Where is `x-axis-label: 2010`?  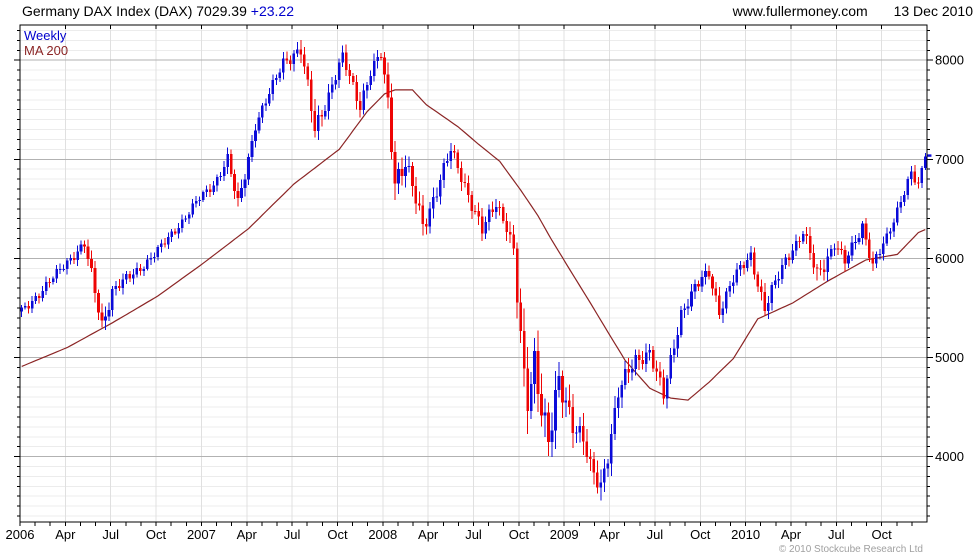 x-axis-label: 2010 is located at coordinates (745, 534).